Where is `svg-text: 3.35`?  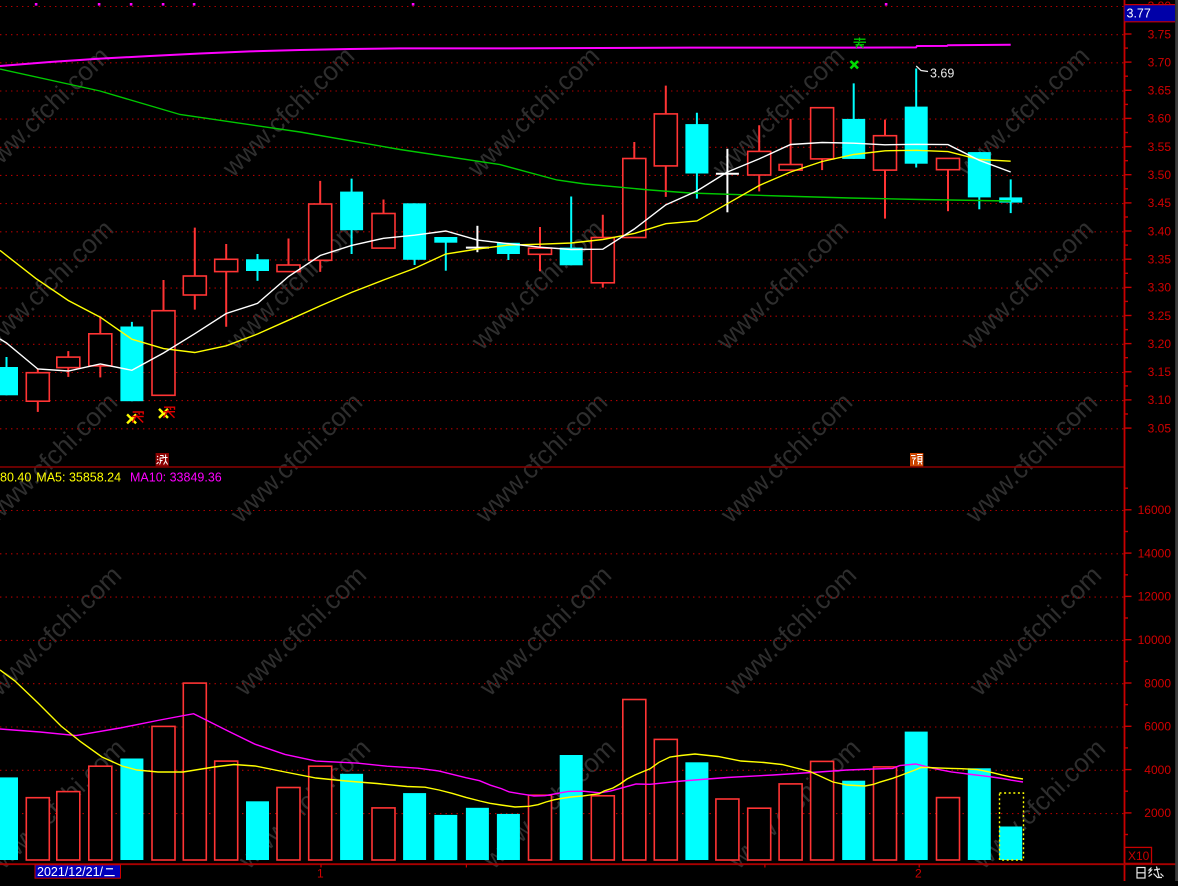
svg-text: 3.35 is located at coordinates (1160, 260).